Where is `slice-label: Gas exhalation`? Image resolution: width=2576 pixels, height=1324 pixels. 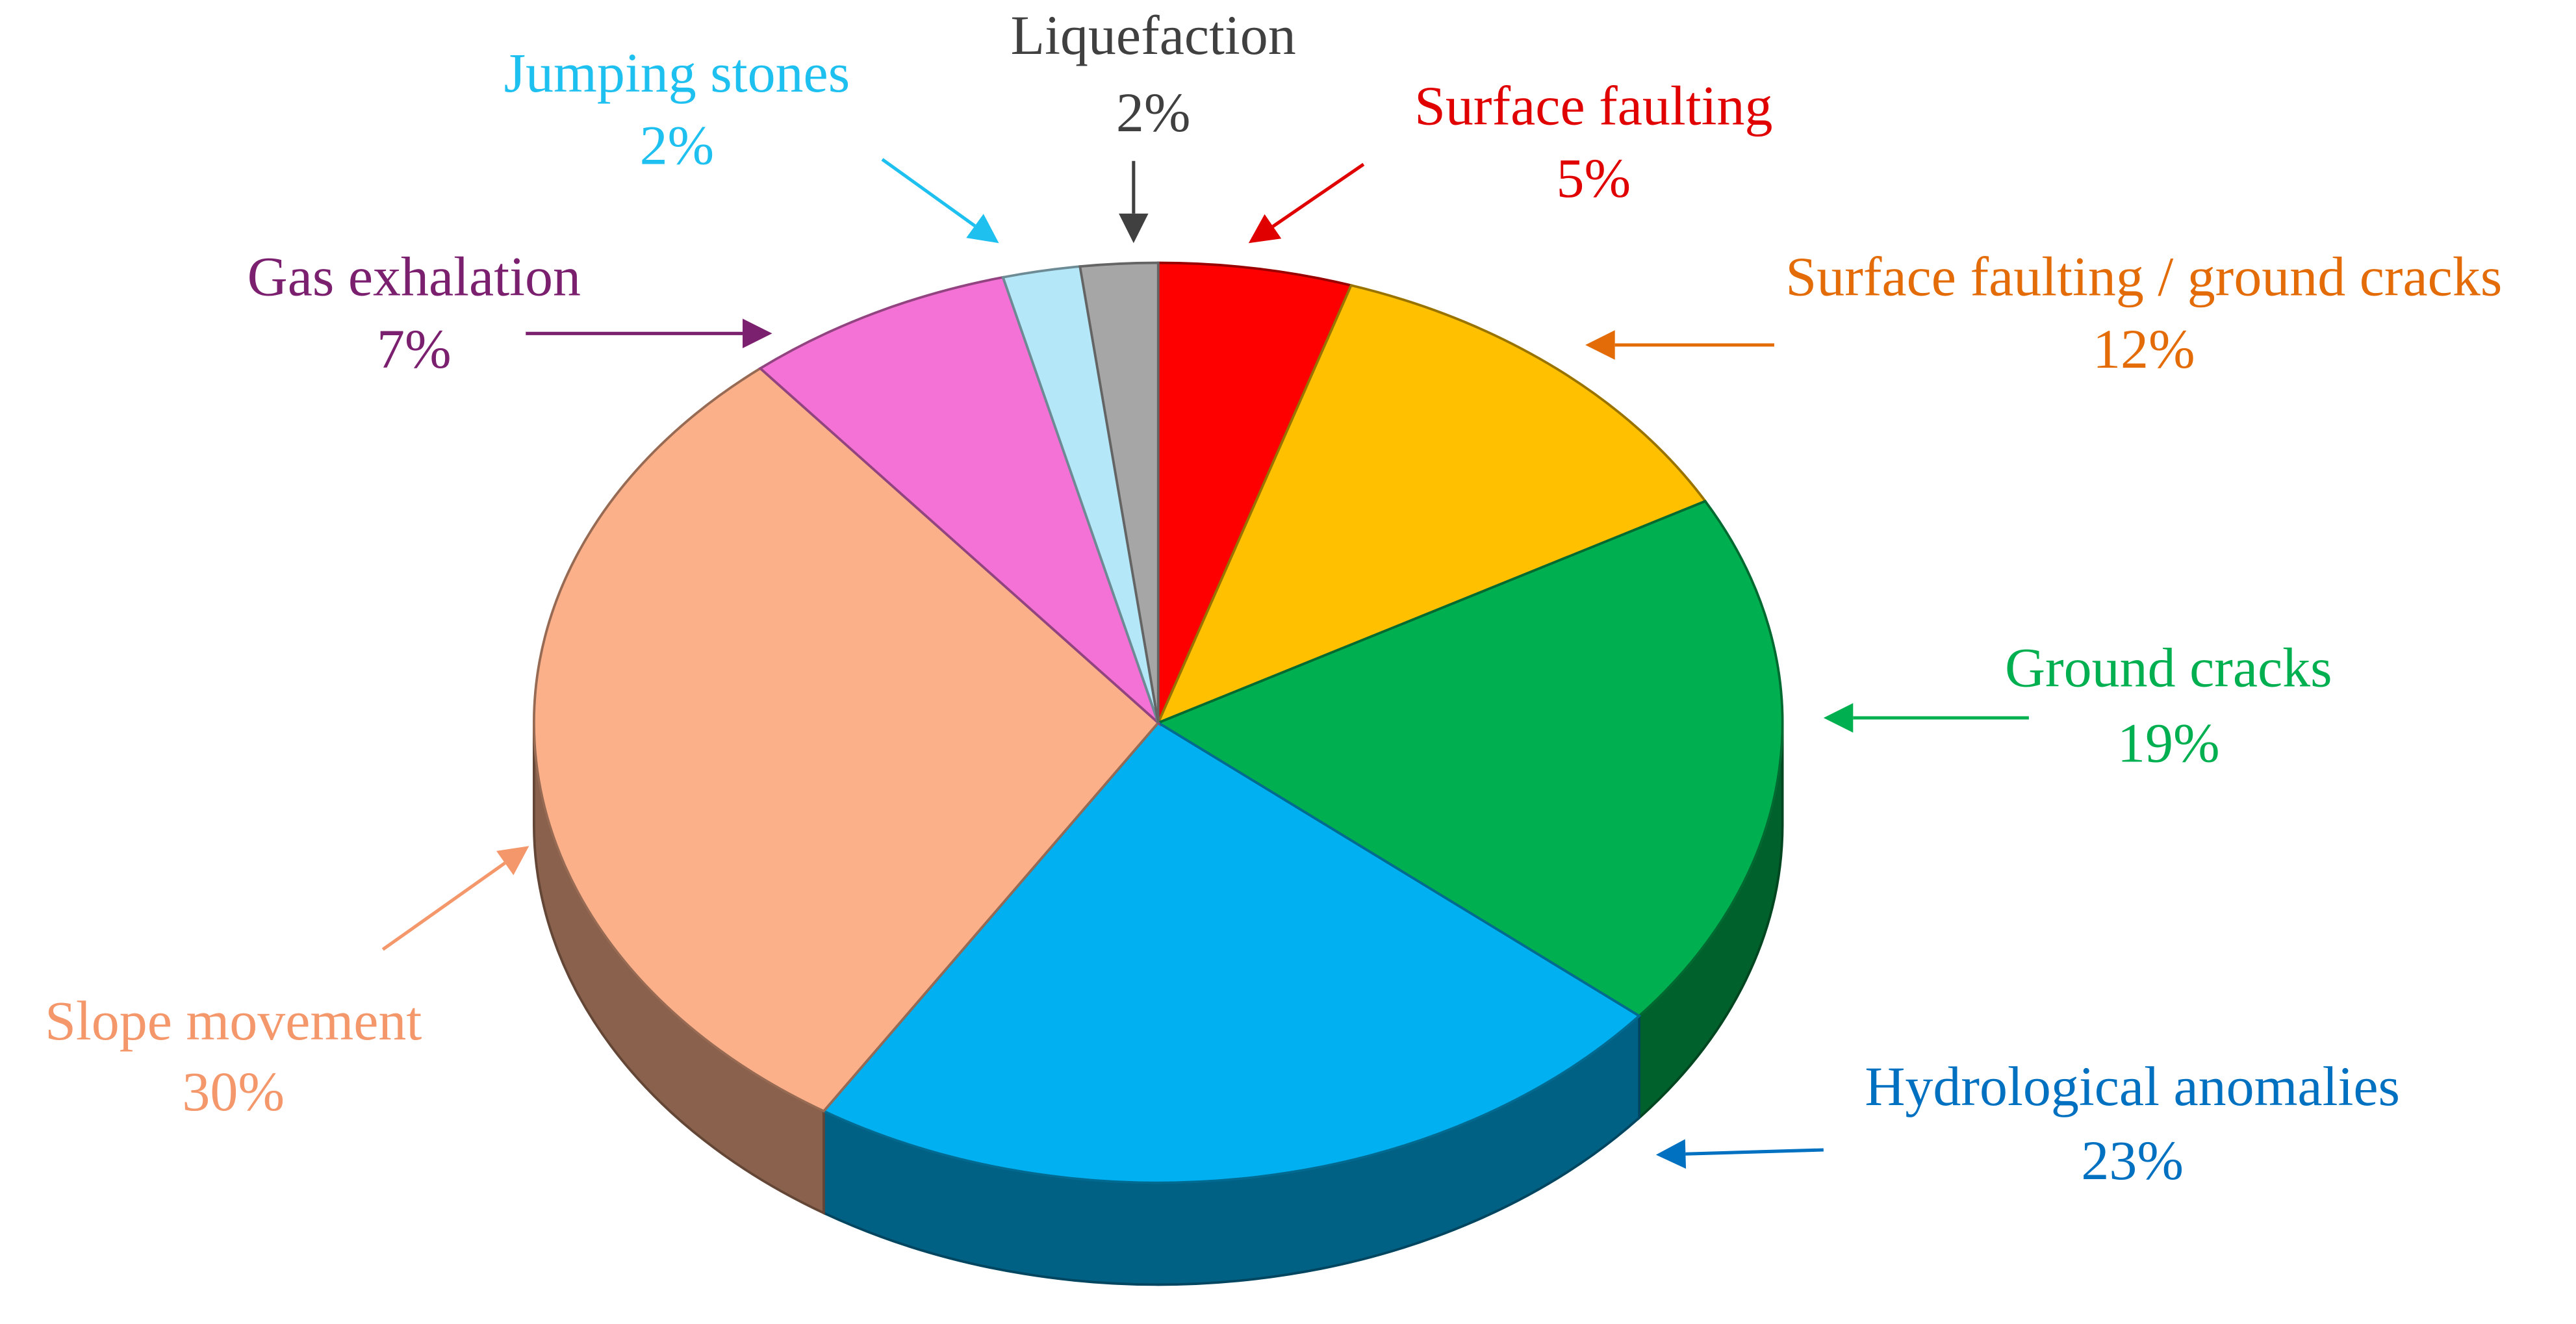 slice-label: Gas exhalation is located at coordinates (414, 277).